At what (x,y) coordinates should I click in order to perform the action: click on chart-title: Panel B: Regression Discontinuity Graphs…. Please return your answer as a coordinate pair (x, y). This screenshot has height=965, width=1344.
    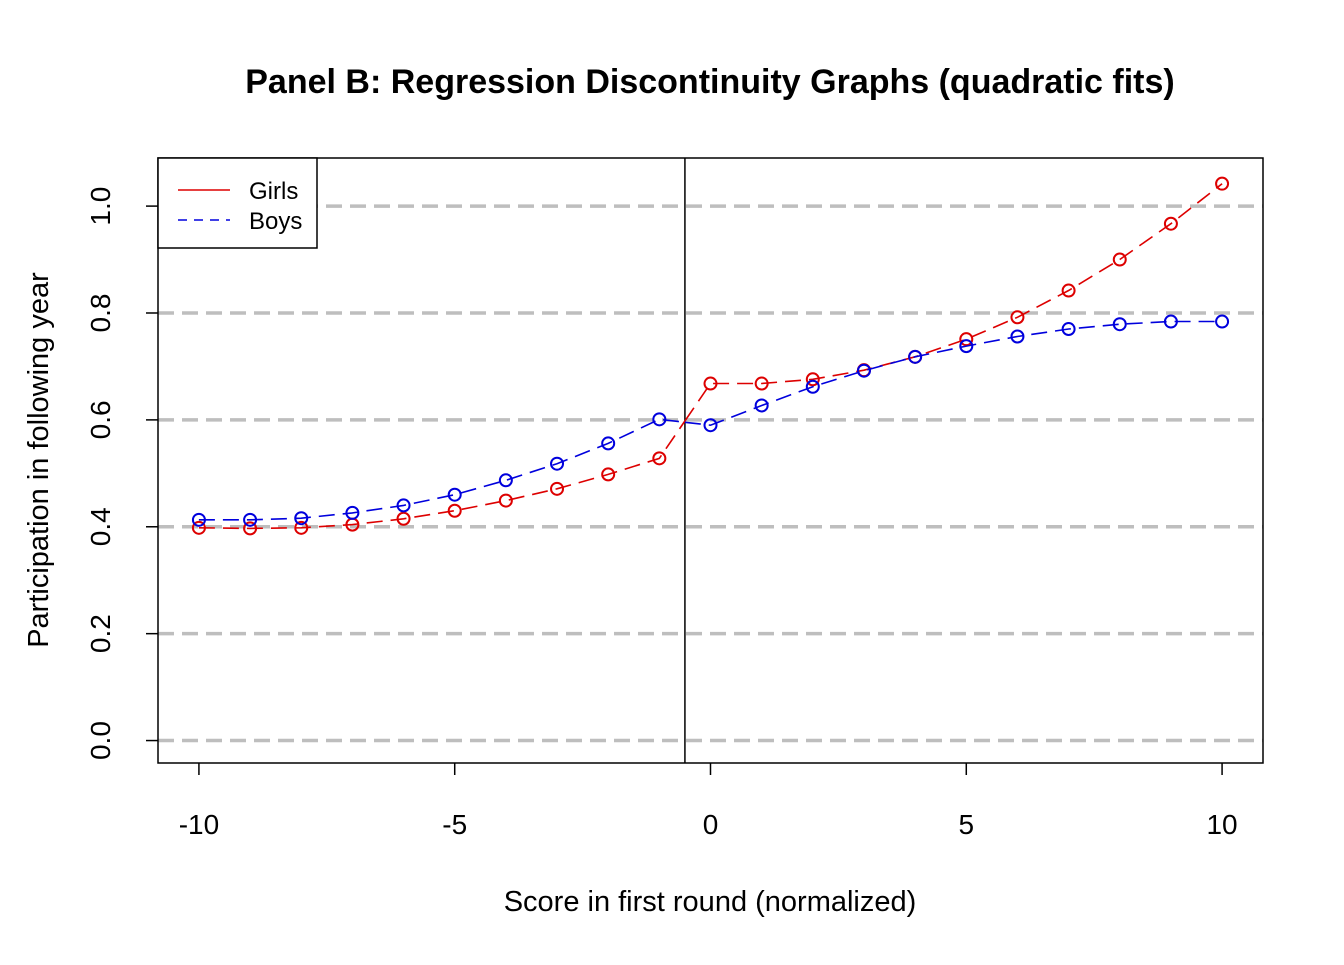
    Looking at the image, I should click on (710, 82).